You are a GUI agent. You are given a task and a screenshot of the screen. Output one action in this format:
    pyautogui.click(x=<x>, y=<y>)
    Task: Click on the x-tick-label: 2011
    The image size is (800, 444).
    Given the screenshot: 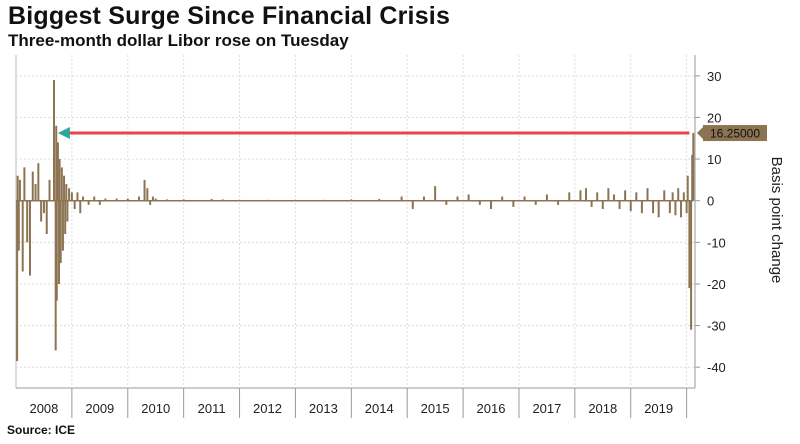 What is the action you would take?
    pyautogui.click(x=212, y=408)
    